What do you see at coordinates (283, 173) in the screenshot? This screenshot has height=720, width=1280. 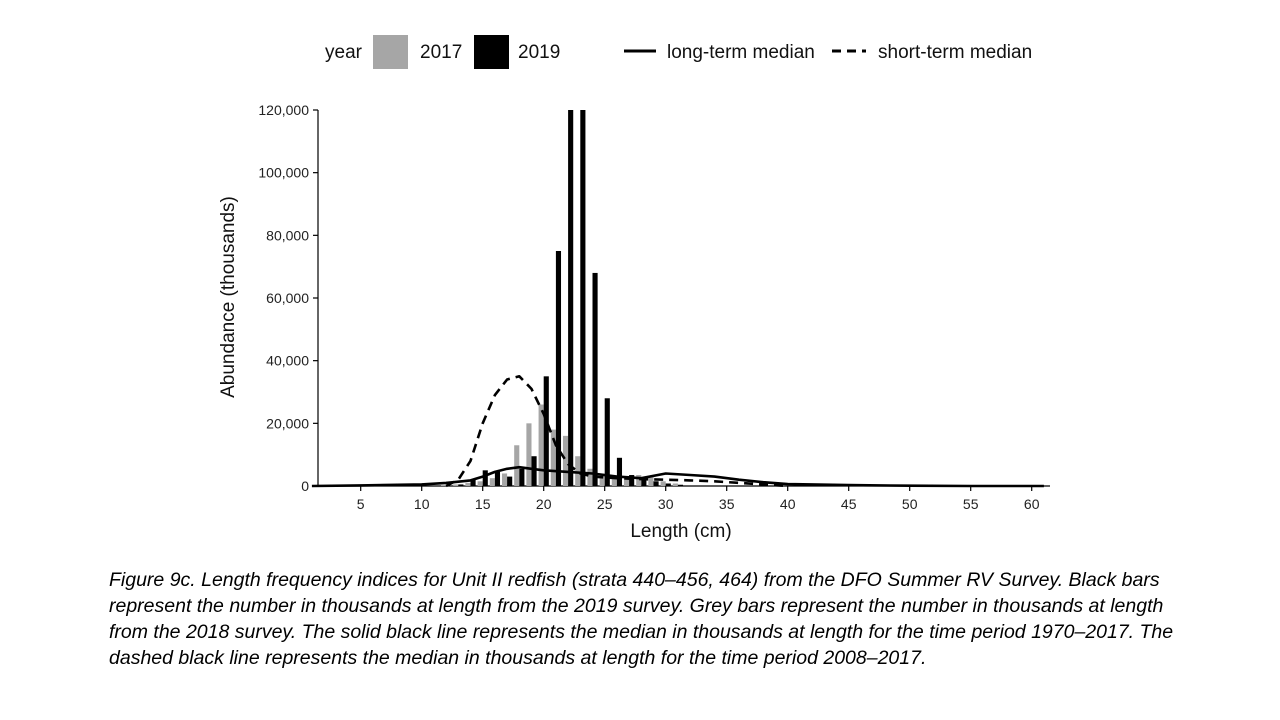 I see `y-tick-label: 100,000` at bounding box center [283, 173].